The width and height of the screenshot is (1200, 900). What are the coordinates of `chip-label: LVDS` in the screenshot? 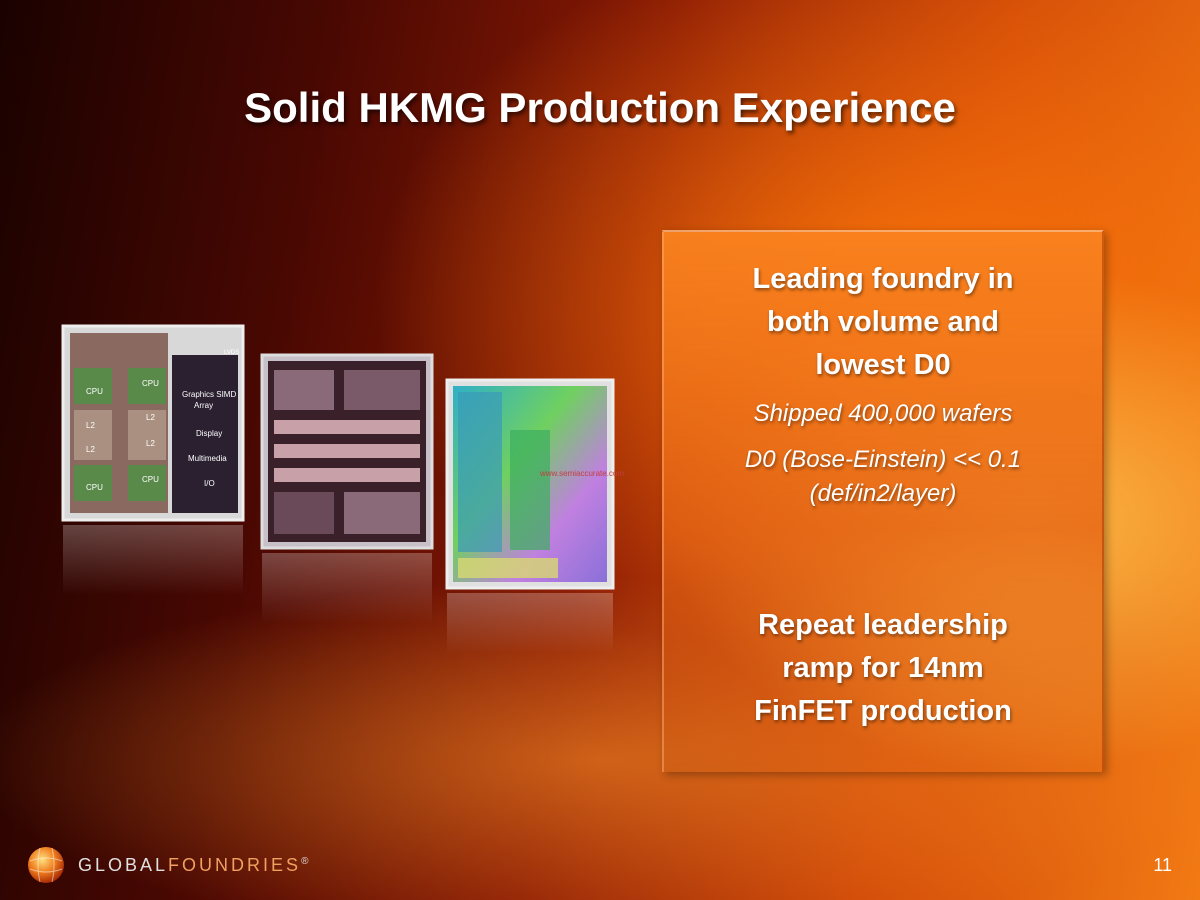 It's located at (231, 353).